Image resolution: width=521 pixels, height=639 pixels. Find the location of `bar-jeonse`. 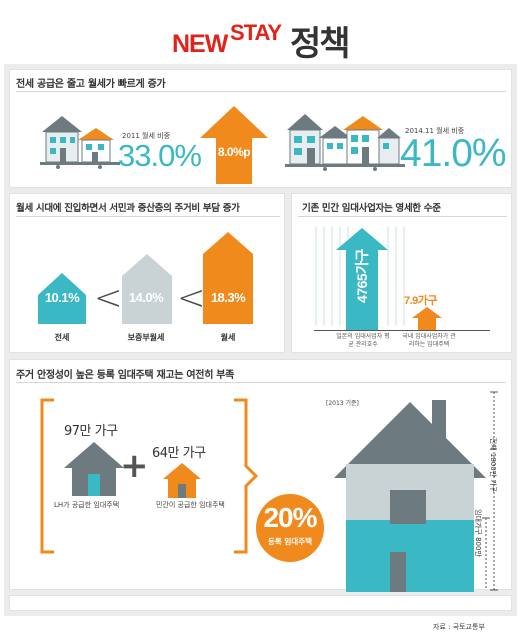

bar-jeonse is located at coordinates (62, 298).